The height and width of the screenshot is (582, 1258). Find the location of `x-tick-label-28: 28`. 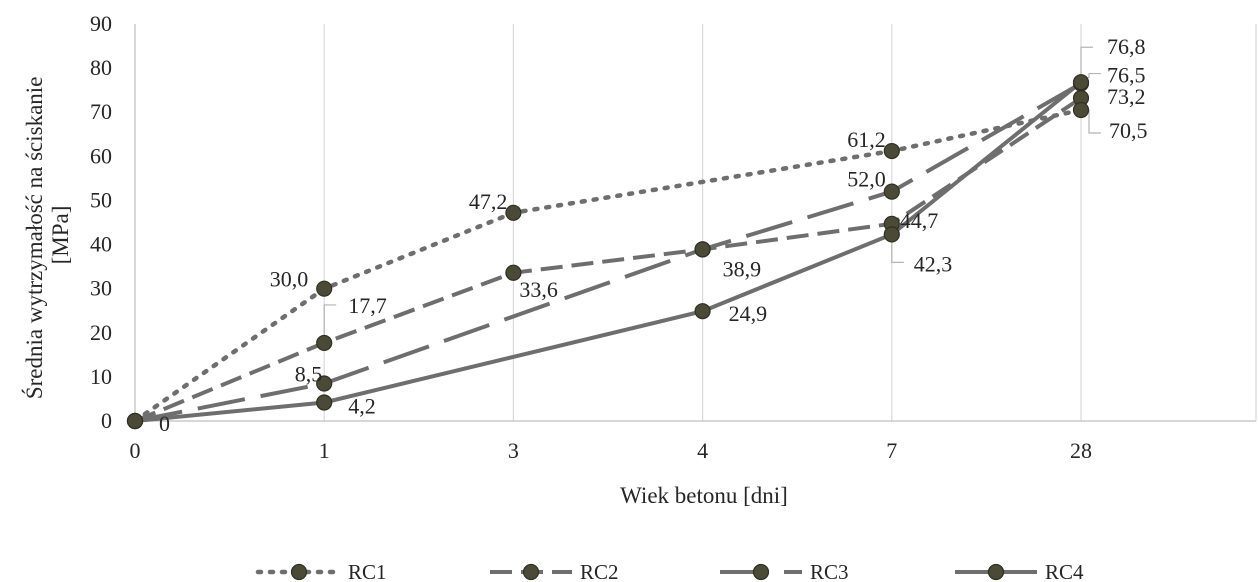

x-tick-label-28: 28 is located at coordinates (1081, 450).